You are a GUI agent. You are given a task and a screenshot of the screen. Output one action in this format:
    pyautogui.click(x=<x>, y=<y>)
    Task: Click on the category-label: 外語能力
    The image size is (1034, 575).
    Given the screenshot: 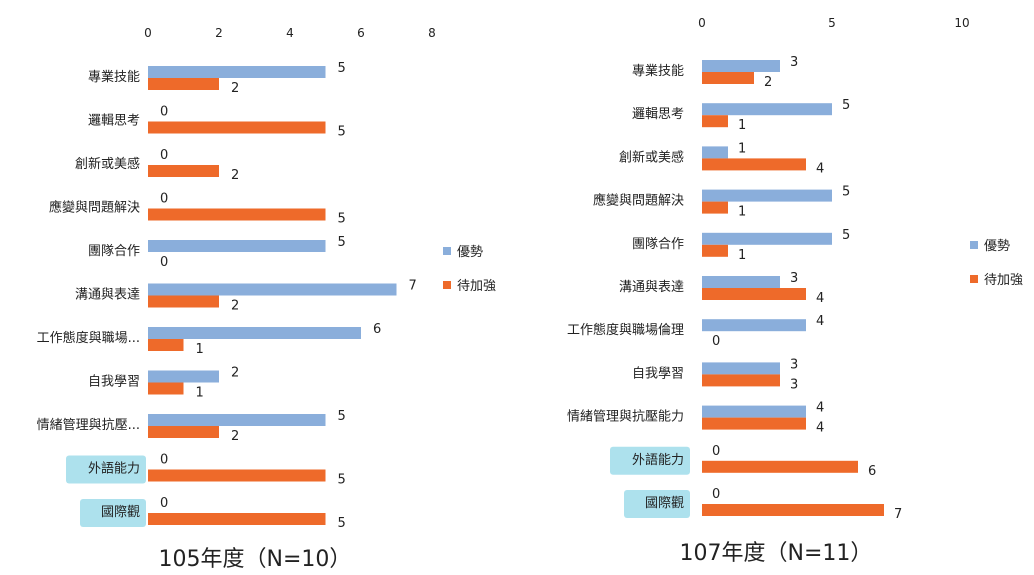 What is the action you would take?
    pyautogui.click(x=658, y=460)
    